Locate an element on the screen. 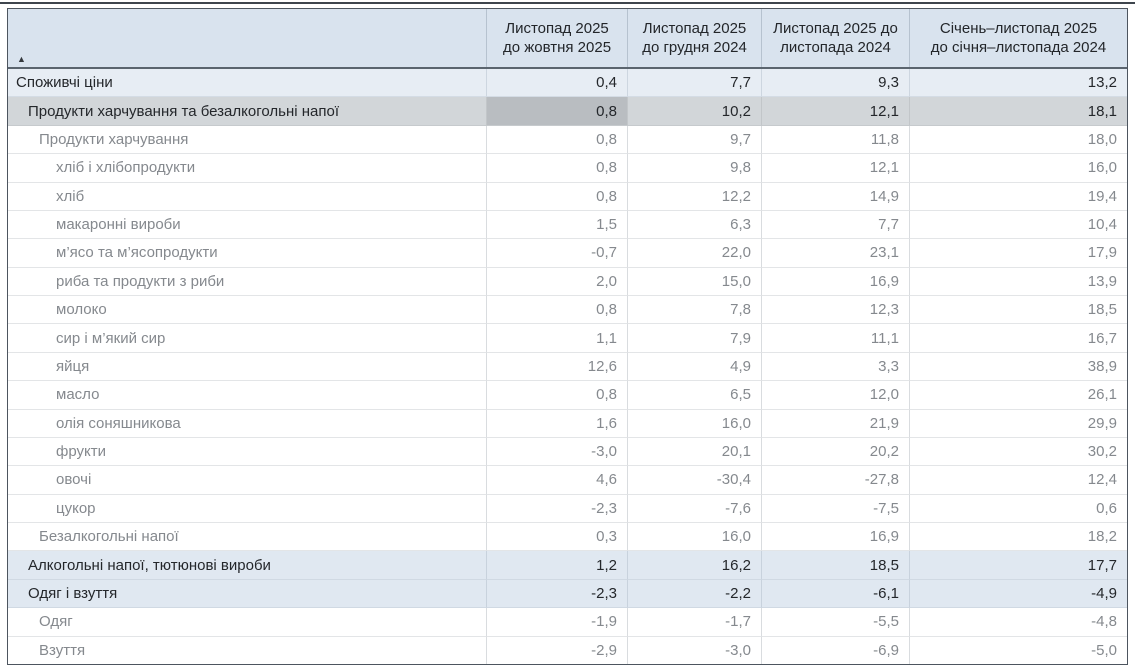  value-cell: 6,5 is located at coordinates (695, 395).